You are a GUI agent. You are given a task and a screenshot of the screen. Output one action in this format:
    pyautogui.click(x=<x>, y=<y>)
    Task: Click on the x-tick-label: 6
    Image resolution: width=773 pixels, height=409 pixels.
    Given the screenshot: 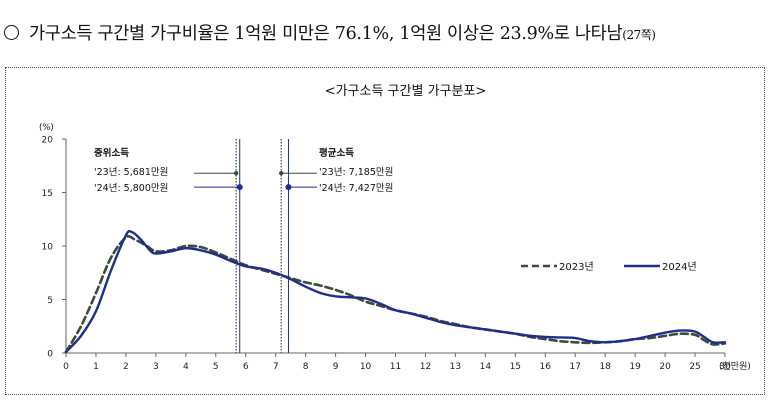 What is the action you would take?
    pyautogui.click(x=246, y=367)
    